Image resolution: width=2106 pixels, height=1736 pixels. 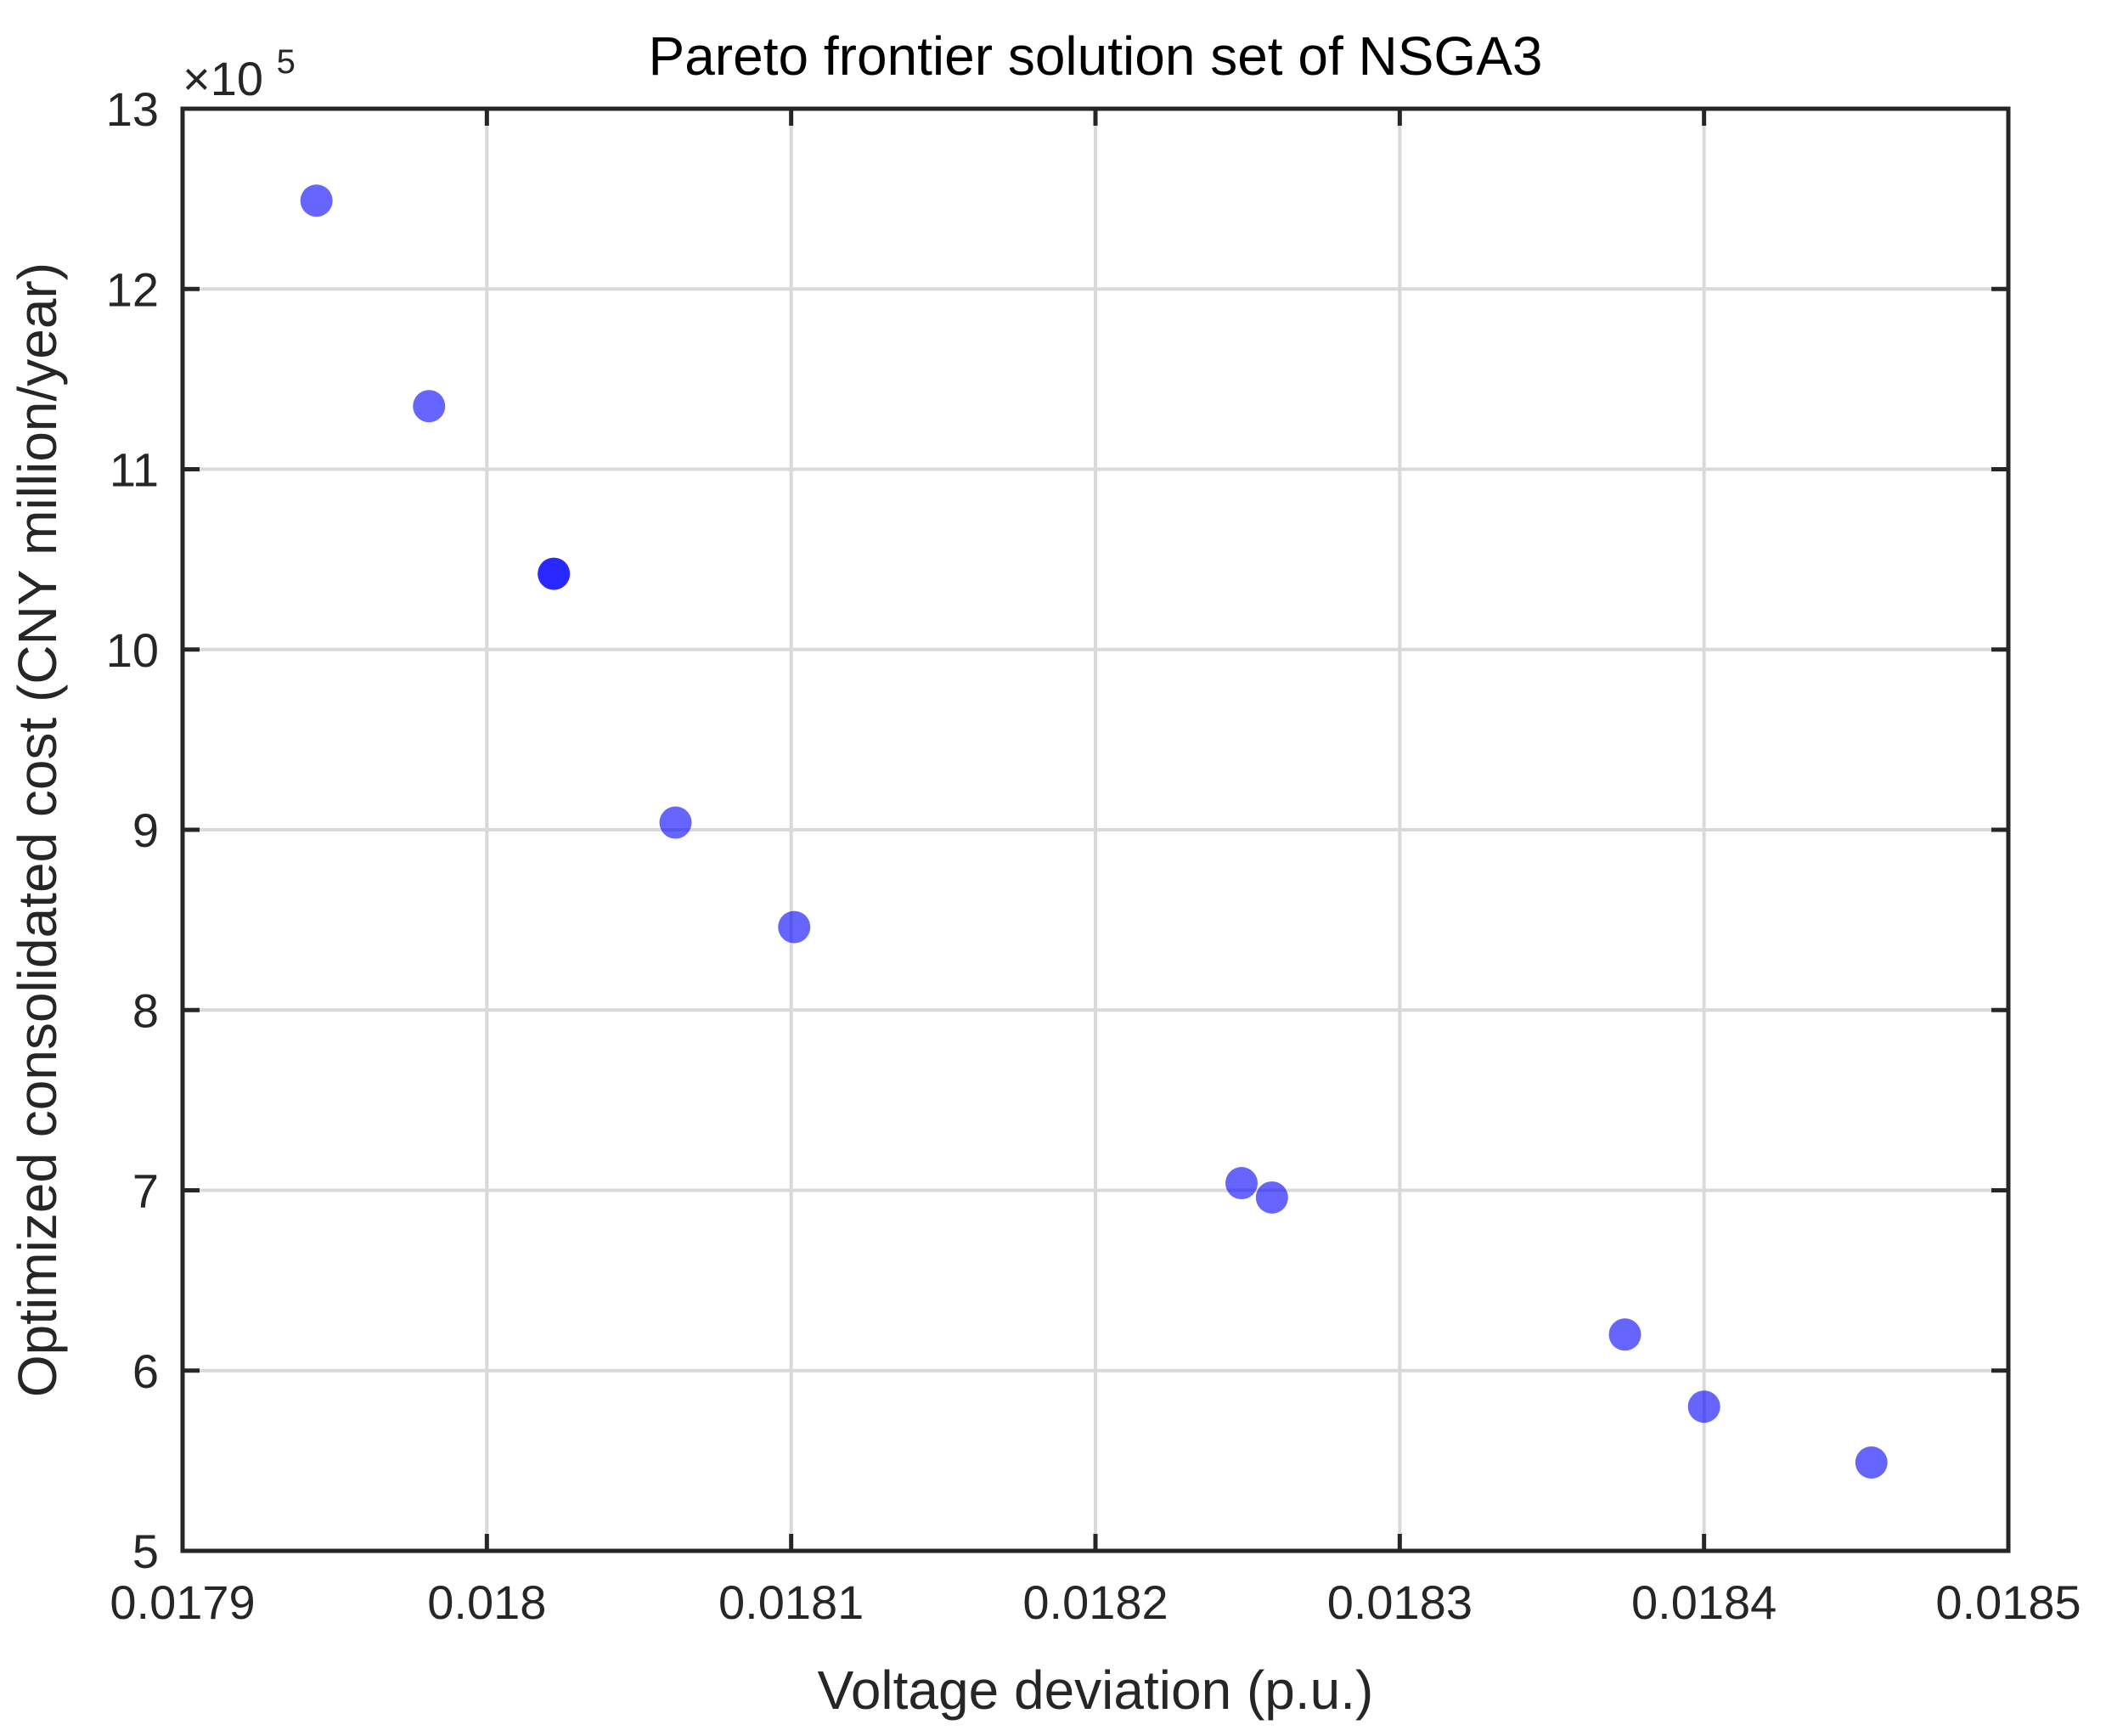 I want to click on y-tick-label: 10, so click(x=132, y=650).